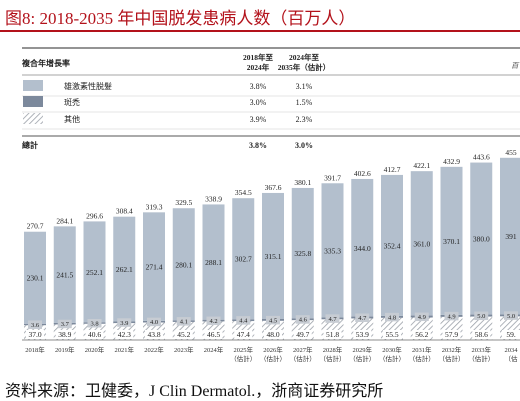 The height and width of the screenshot is (401, 520). I want to click on x-tick-label: 2019年, so click(65, 349).